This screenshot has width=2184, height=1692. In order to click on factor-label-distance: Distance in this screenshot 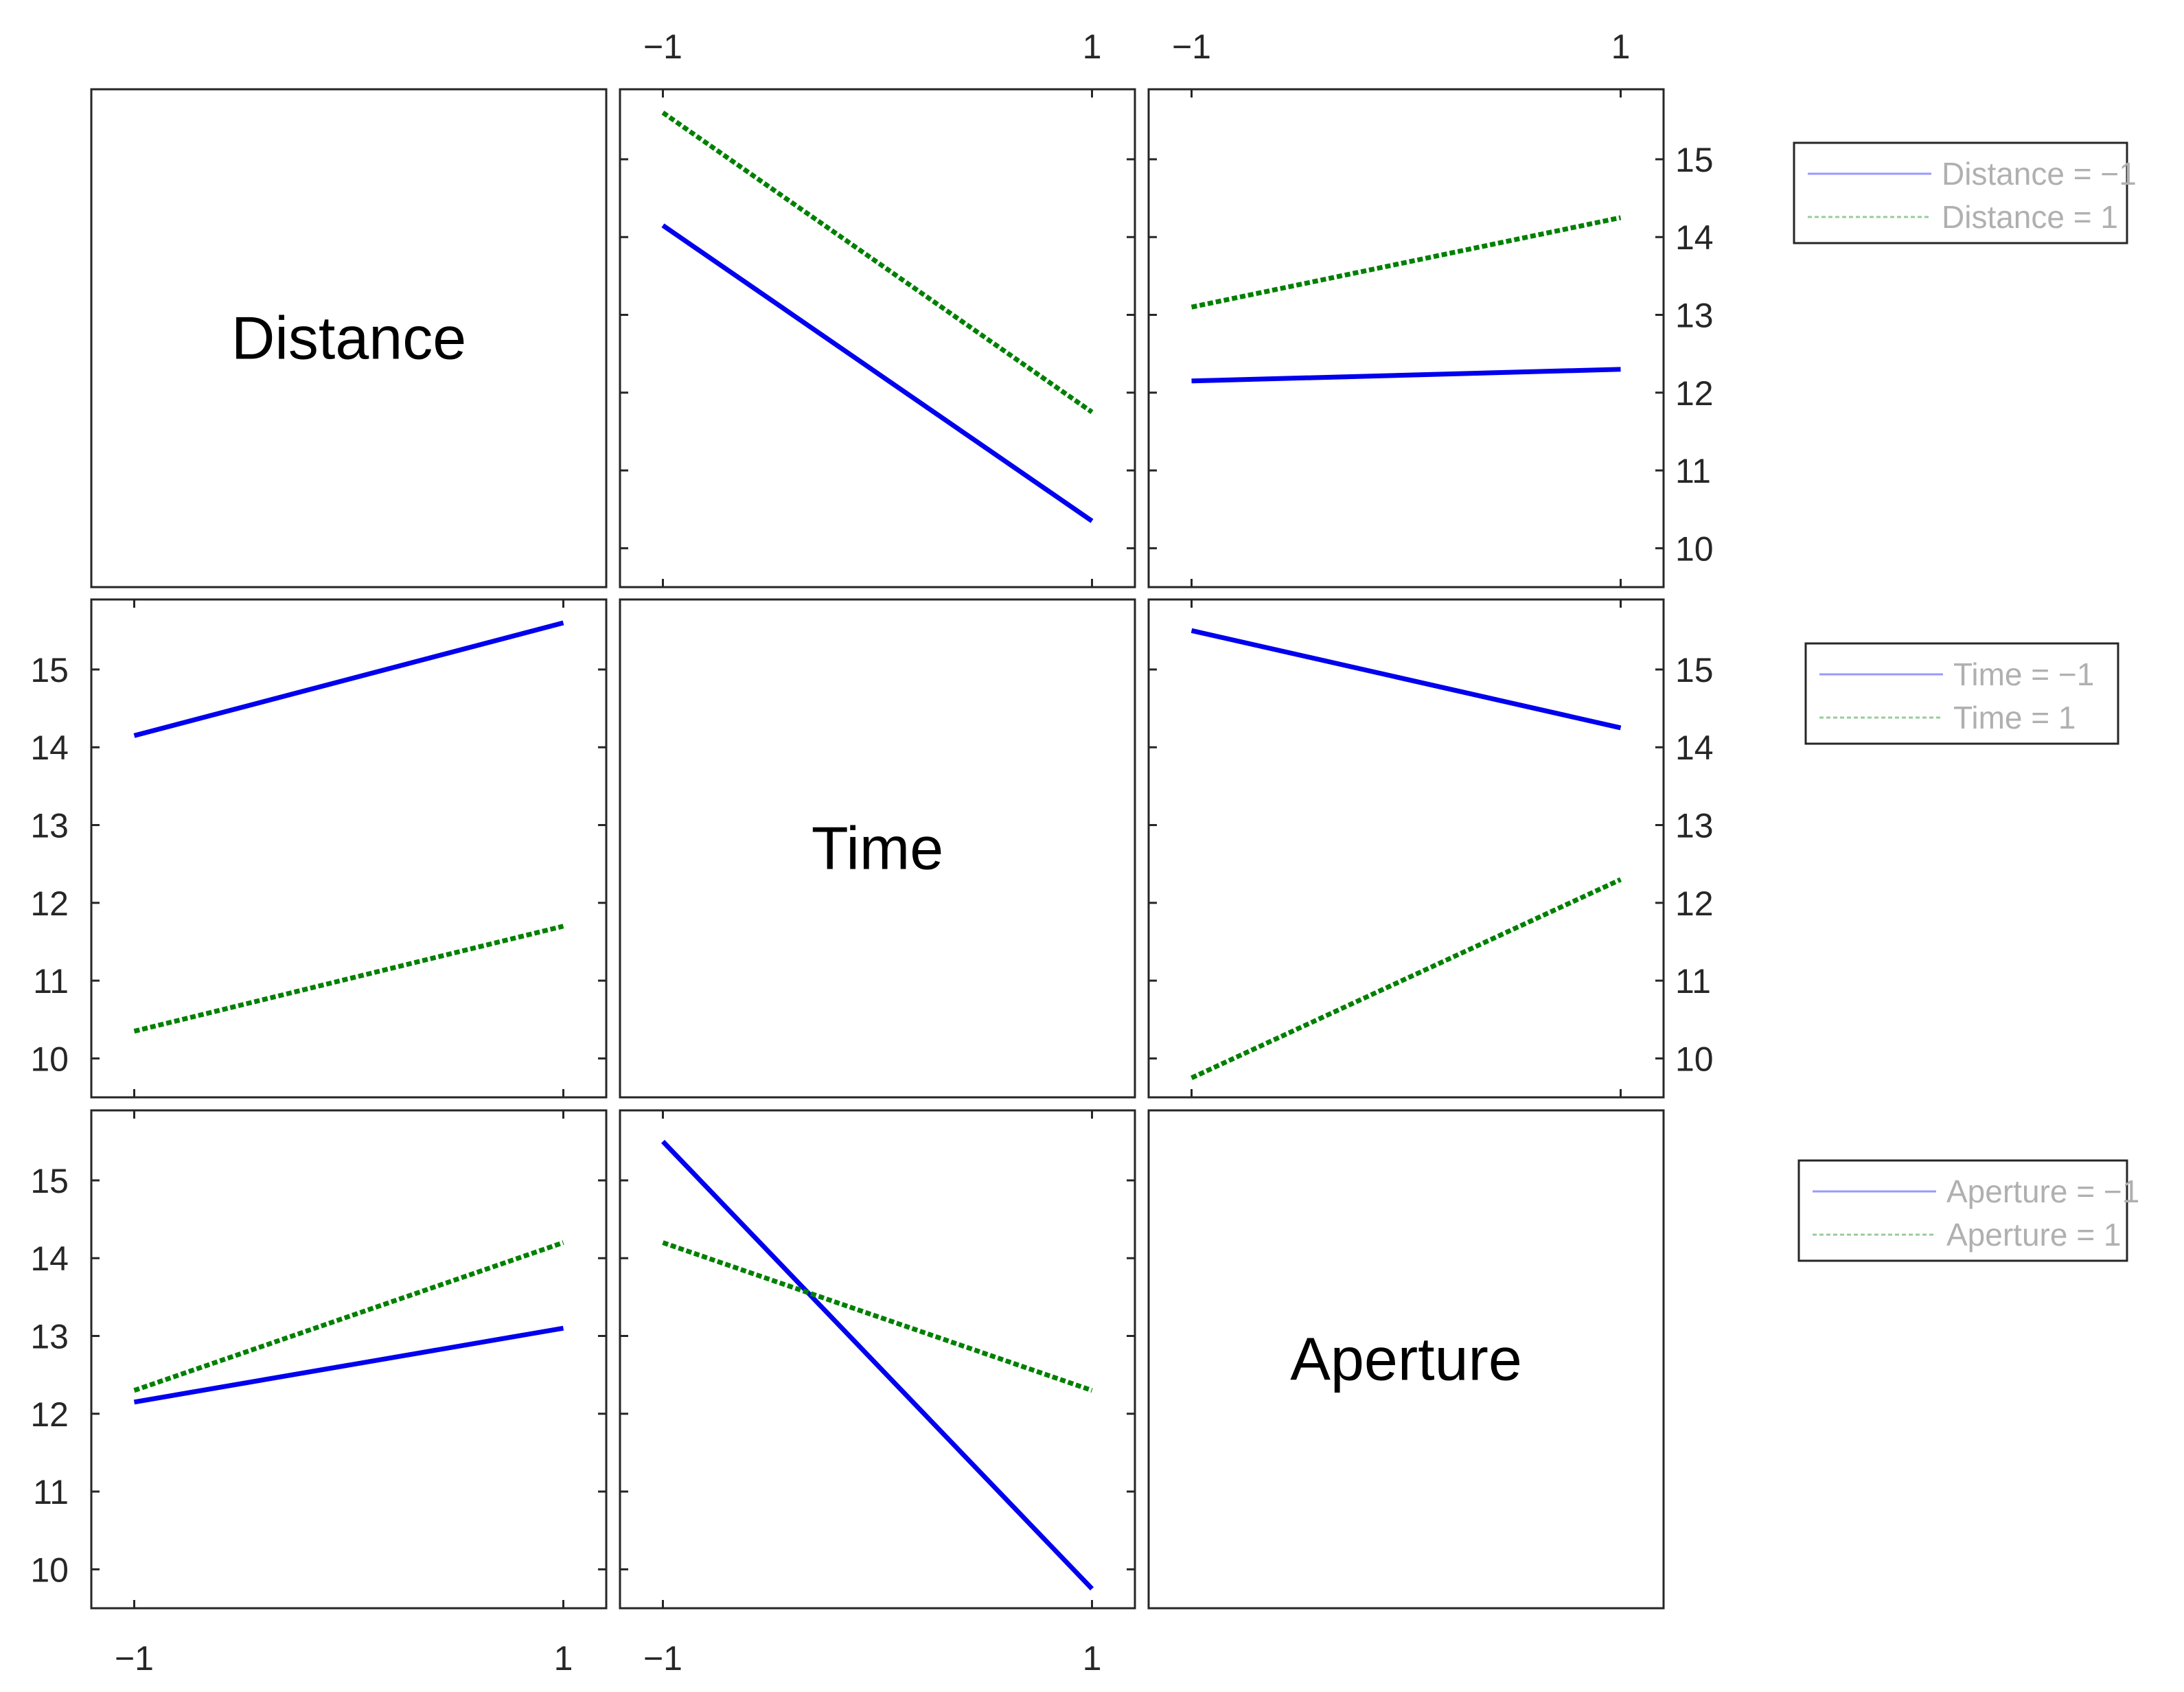, I will do `click(348, 338)`.